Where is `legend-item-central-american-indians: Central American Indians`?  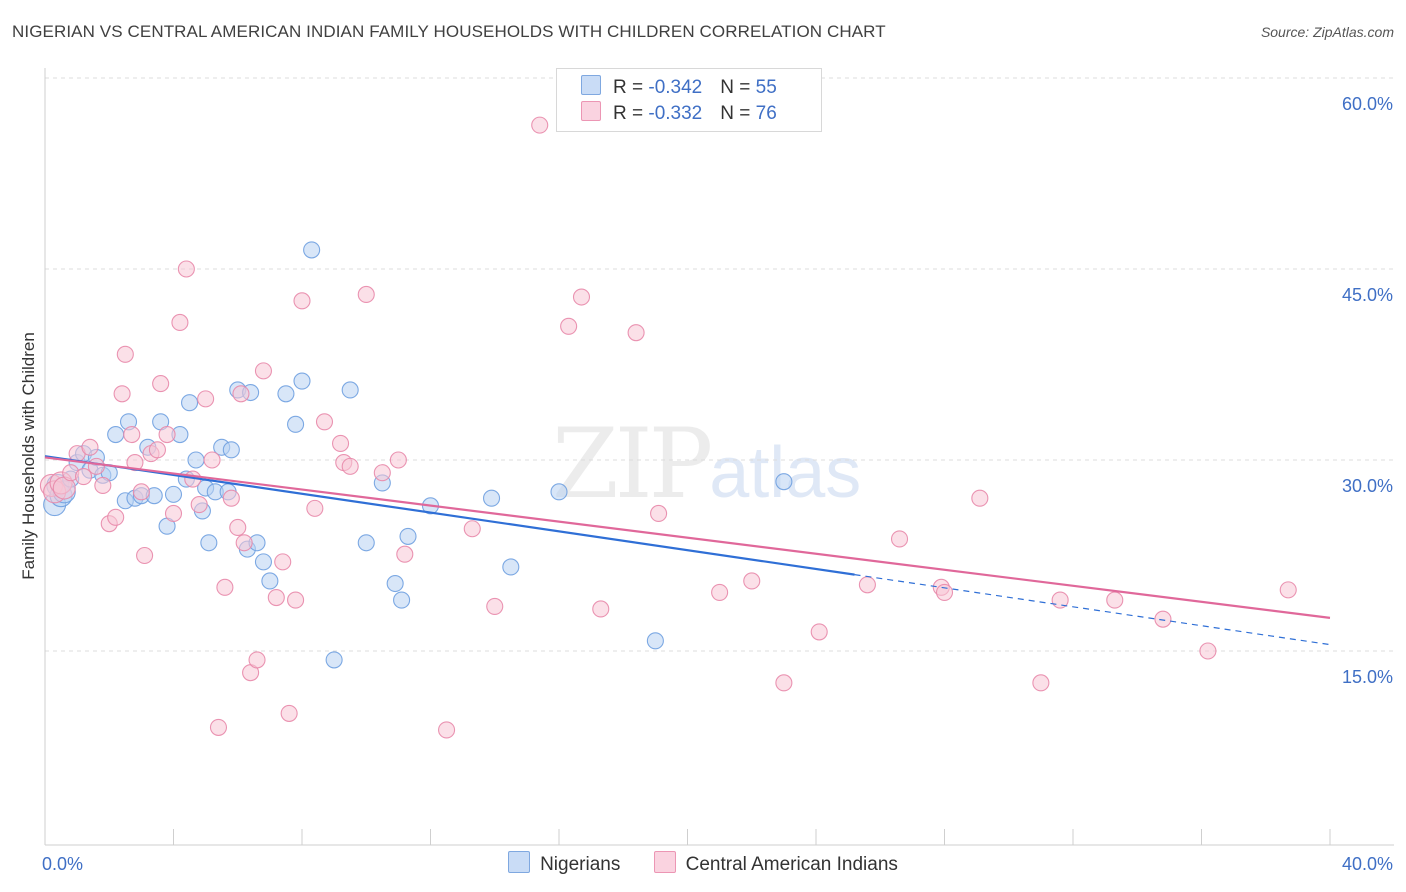
legend-item-central-american-indians: Central American Indians is located at coordinates (775, 863).